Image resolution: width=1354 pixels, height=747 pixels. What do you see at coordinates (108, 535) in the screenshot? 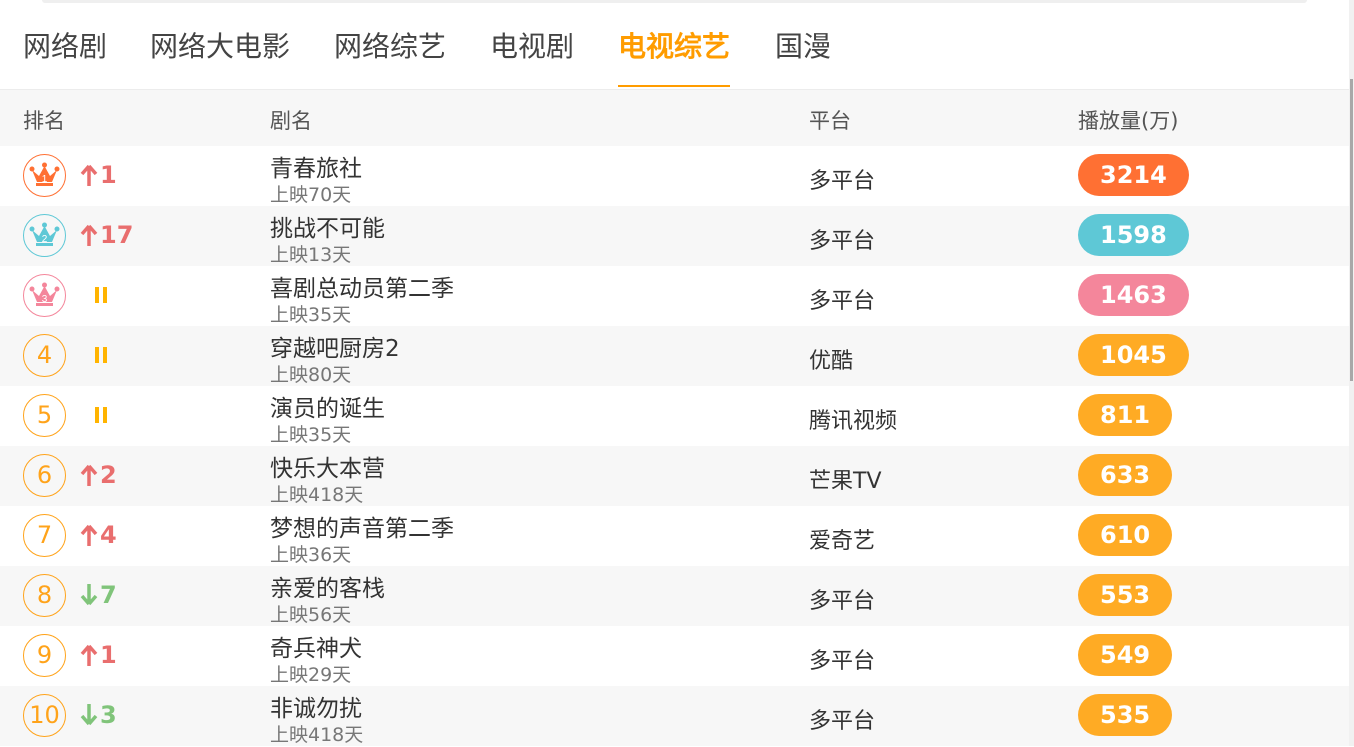
I see `rank-change-value: 4` at bounding box center [108, 535].